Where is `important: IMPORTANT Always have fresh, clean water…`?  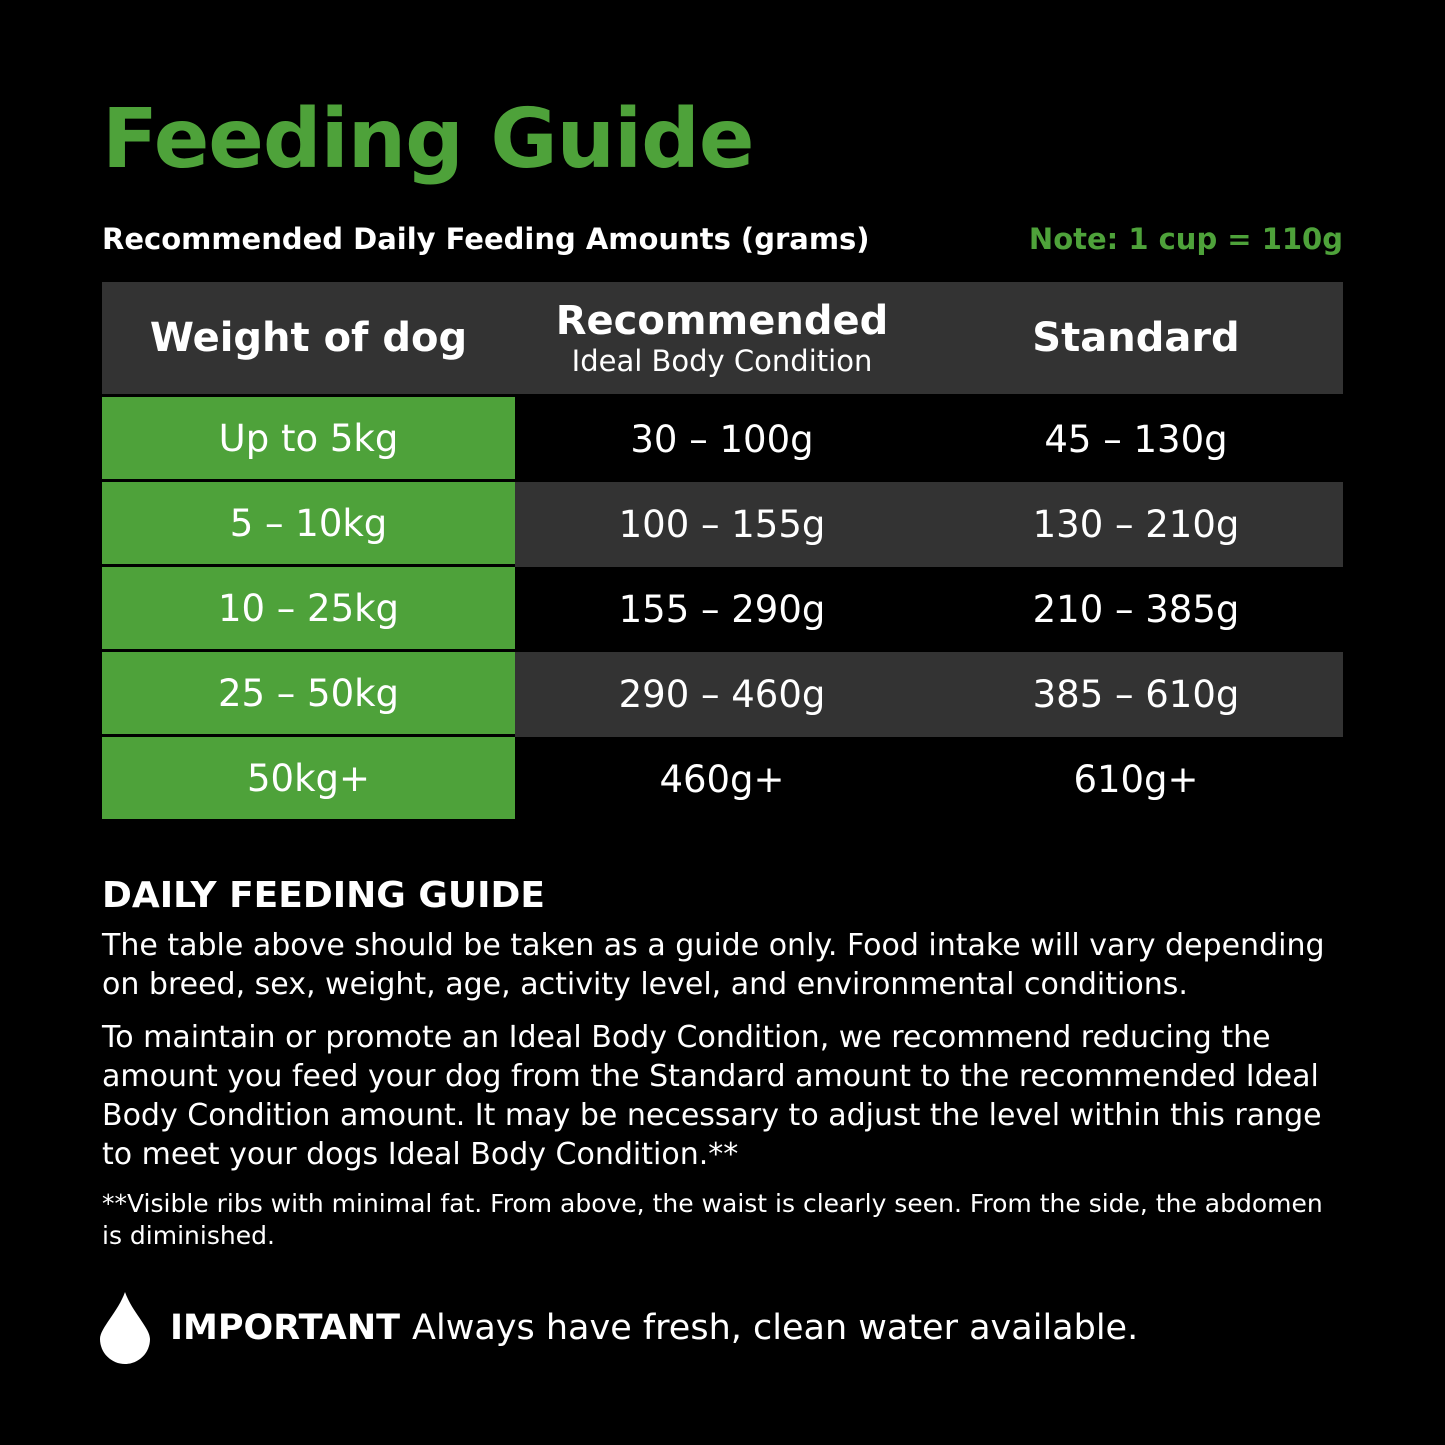 important: IMPORTANT Always have fresh, clean water… is located at coordinates (619, 1328).